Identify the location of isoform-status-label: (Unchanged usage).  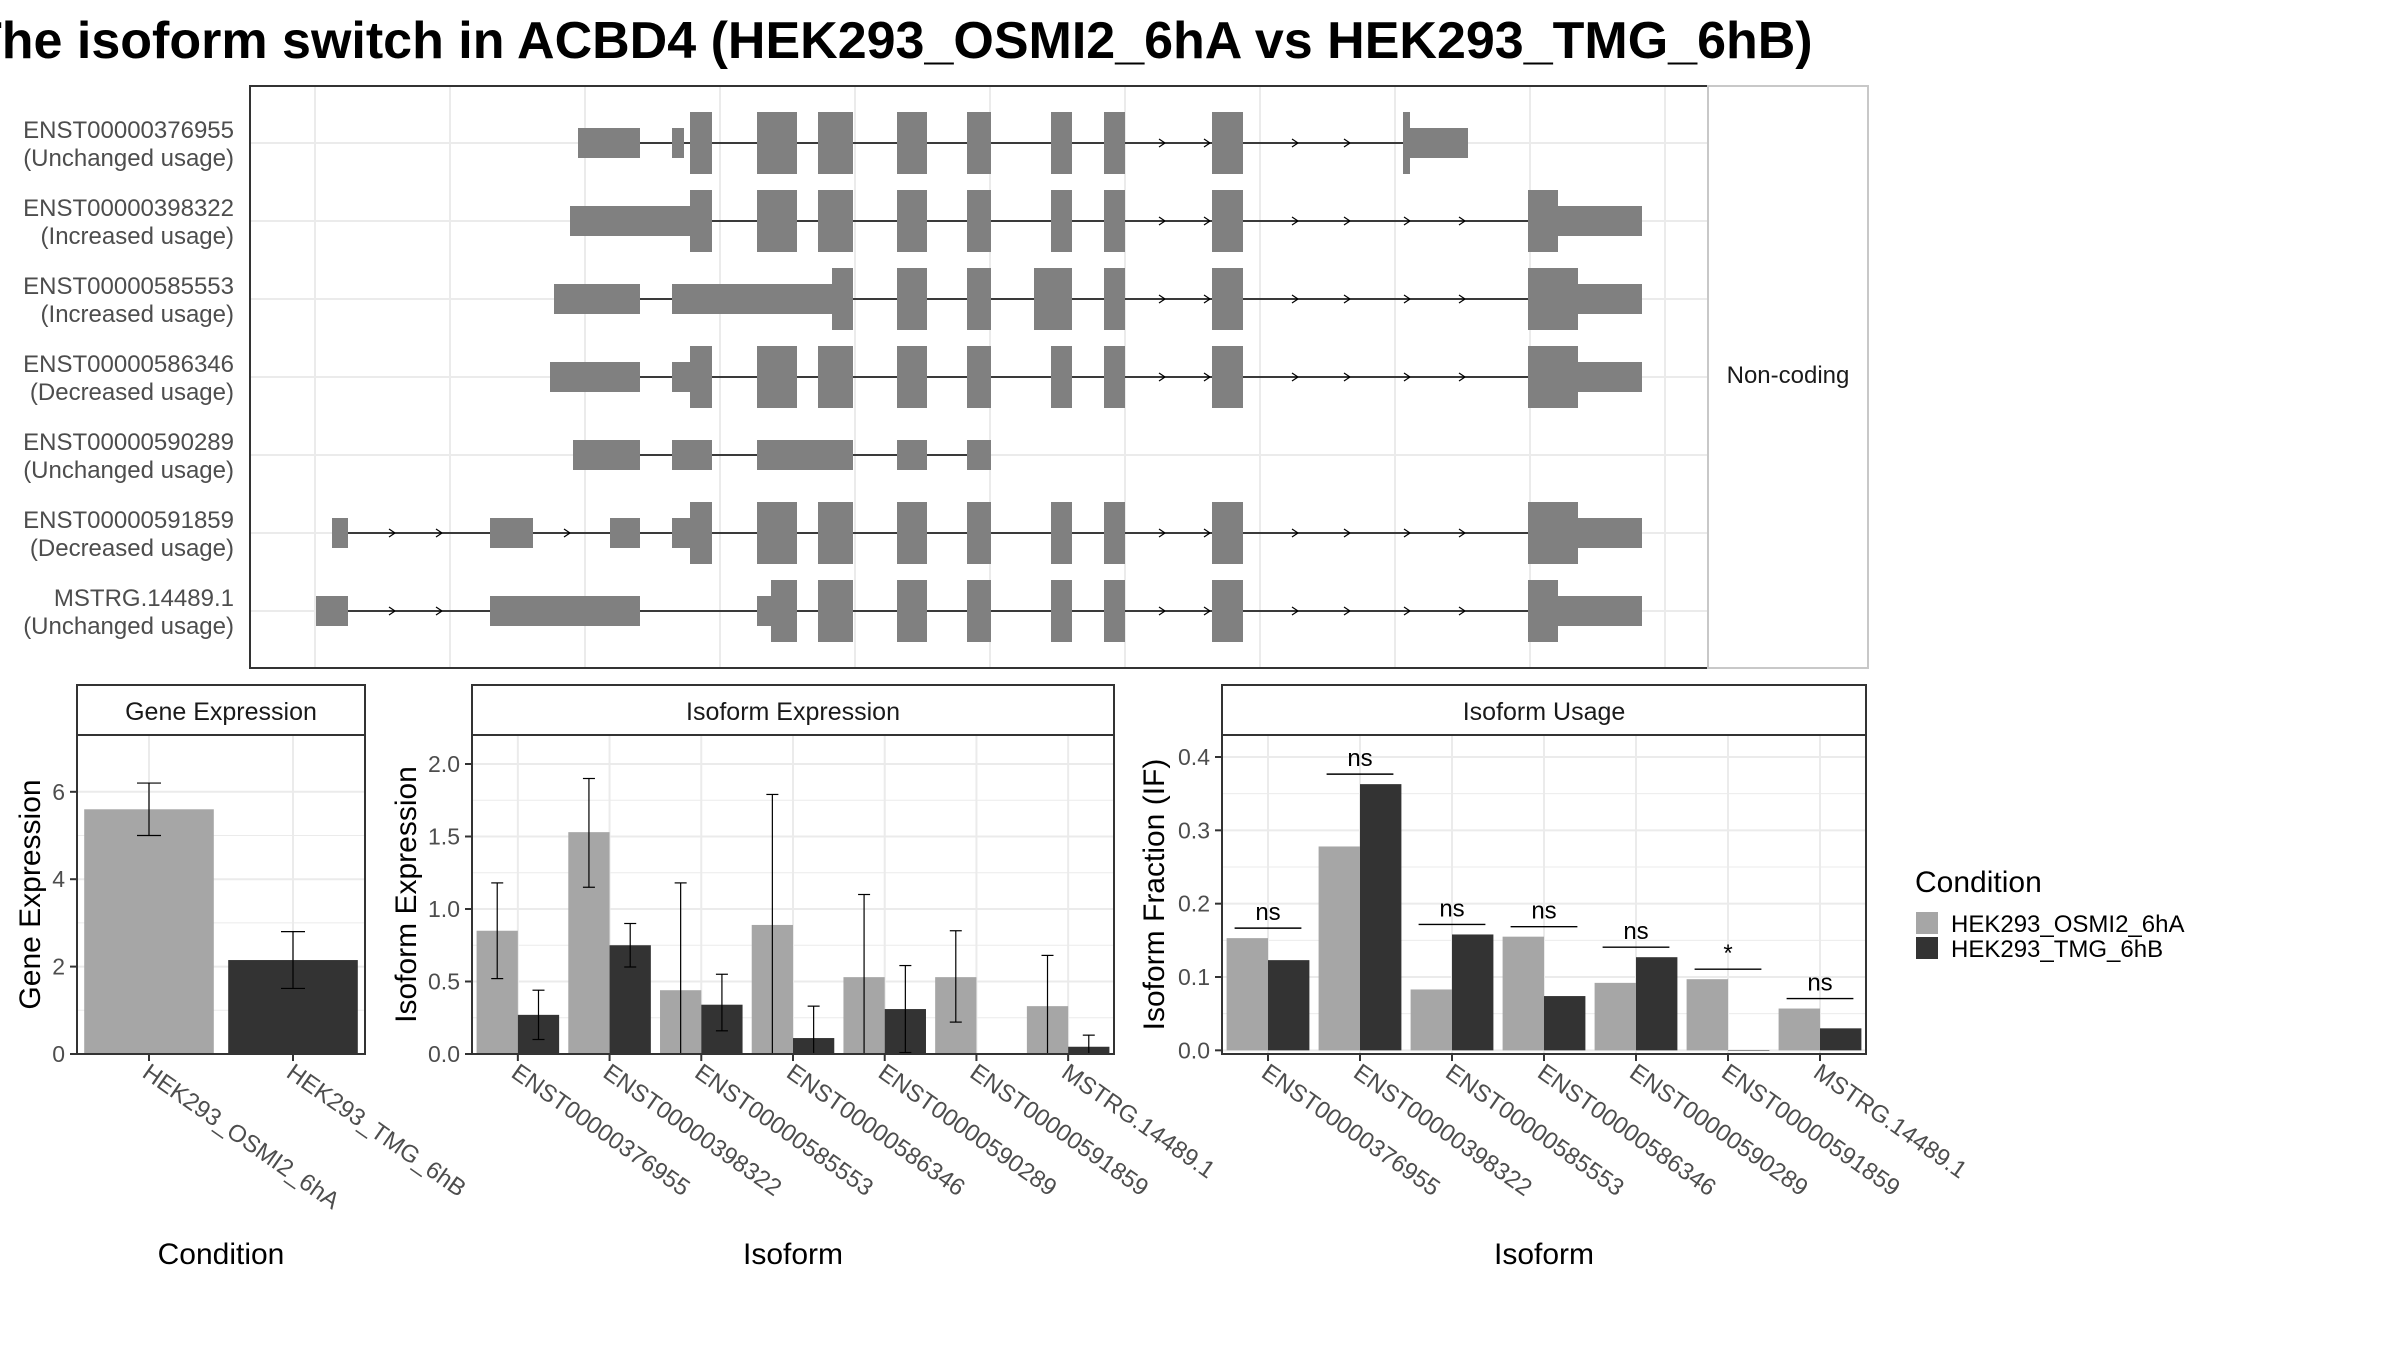
(128, 470).